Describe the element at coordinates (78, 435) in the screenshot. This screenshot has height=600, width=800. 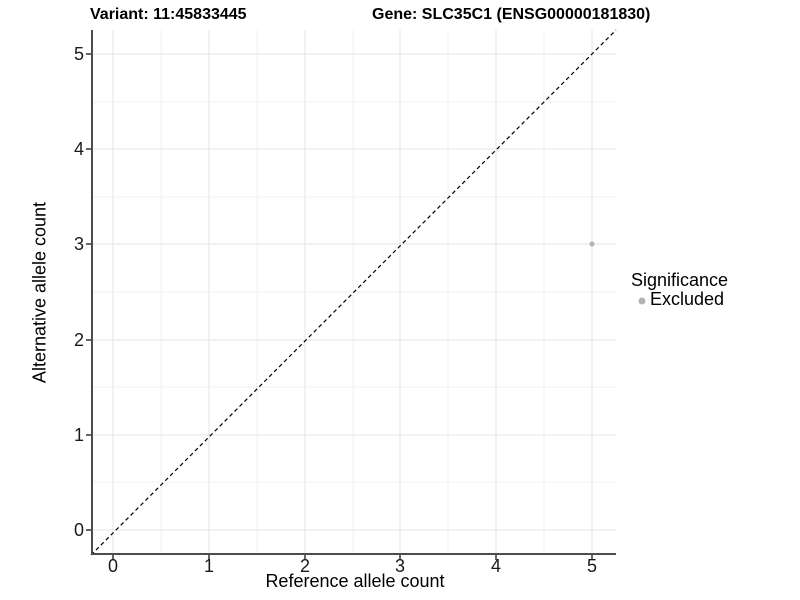
I see `y-tick-label-1: 1` at that location.